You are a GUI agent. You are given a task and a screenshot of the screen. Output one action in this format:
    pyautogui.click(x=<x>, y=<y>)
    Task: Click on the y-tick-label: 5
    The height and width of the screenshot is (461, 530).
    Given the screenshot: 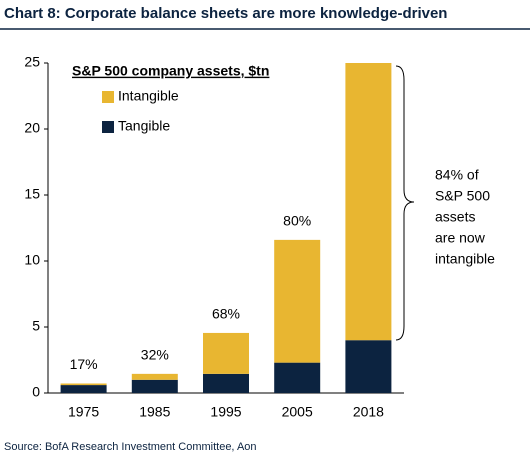 What is the action you would take?
    pyautogui.click(x=36, y=326)
    